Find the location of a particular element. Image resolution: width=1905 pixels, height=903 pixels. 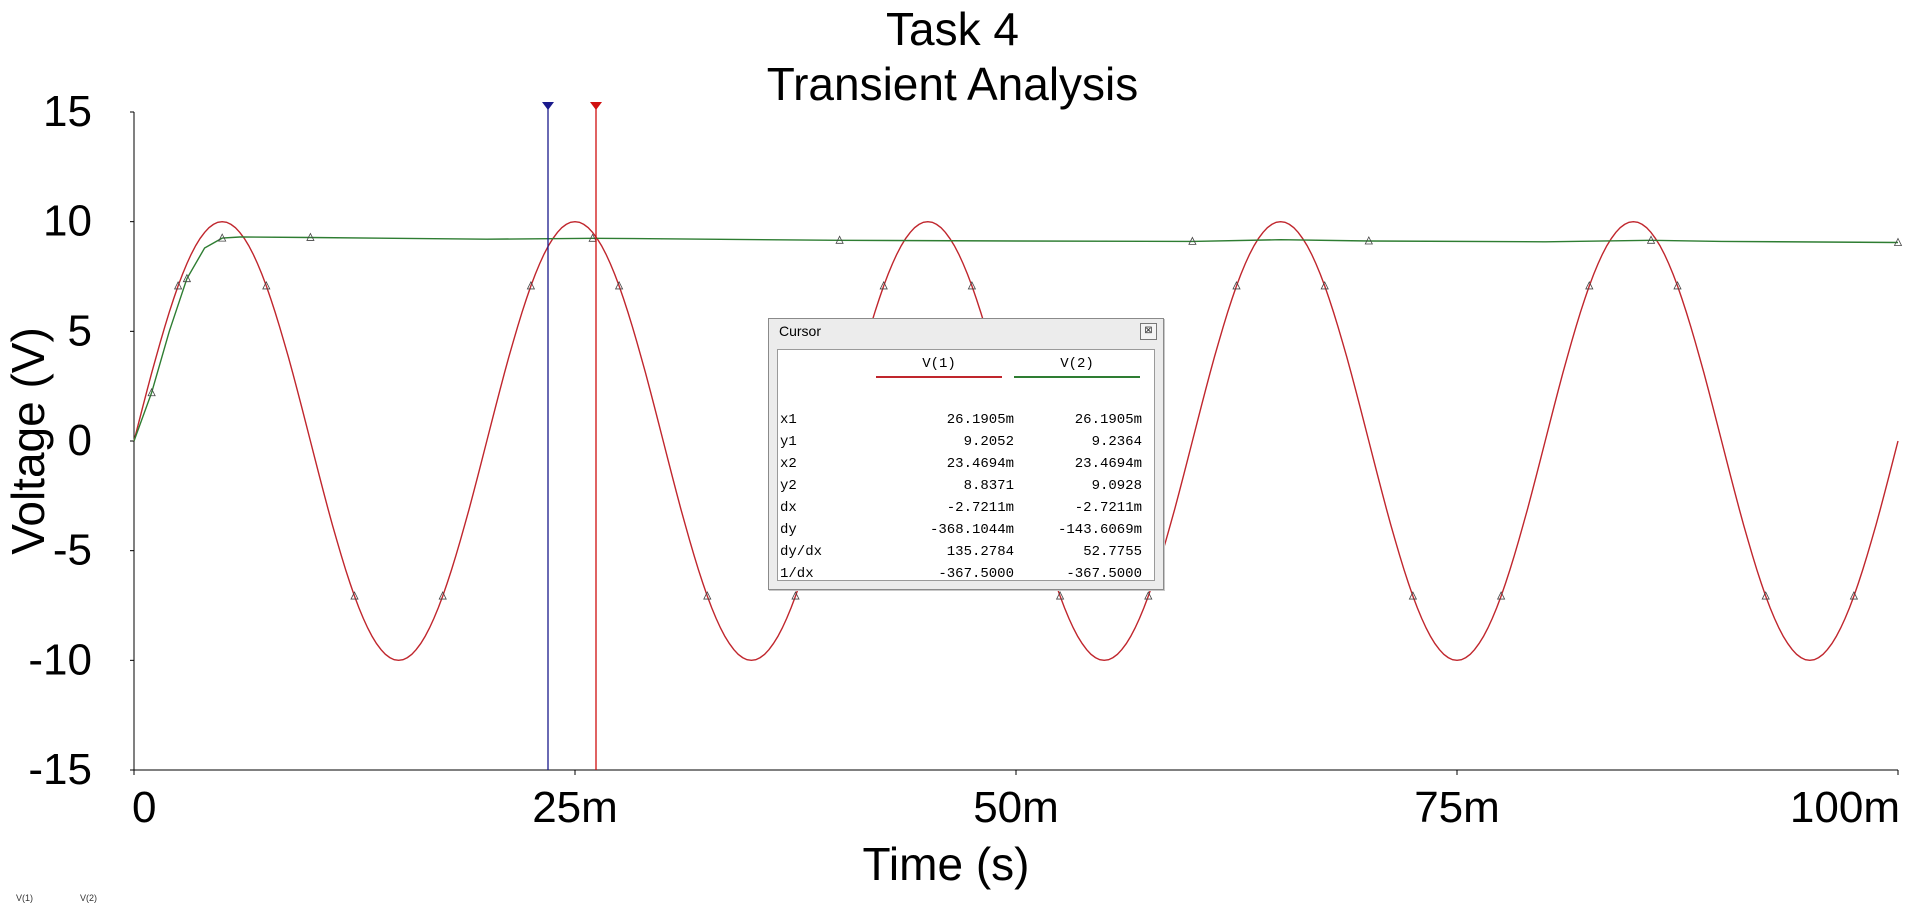

cursor-window-title: Cursor is located at coordinates (800, 331).